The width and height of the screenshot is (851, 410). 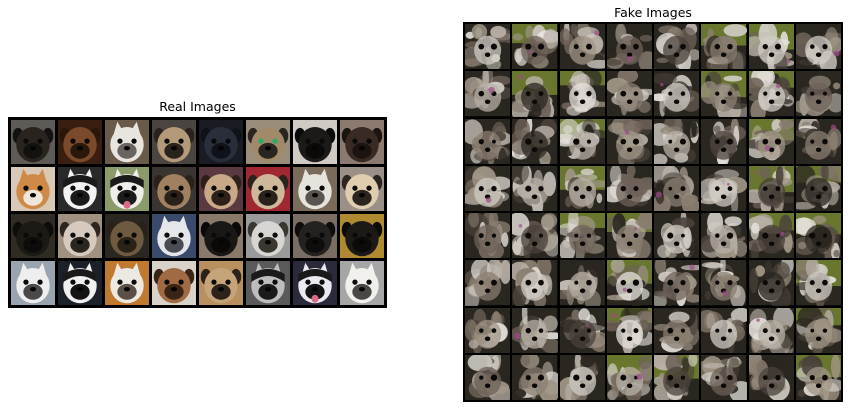 What do you see at coordinates (653, 12) in the screenshot?
I see `fake-images-title: Fake Images` at bounding box center [653, 12].